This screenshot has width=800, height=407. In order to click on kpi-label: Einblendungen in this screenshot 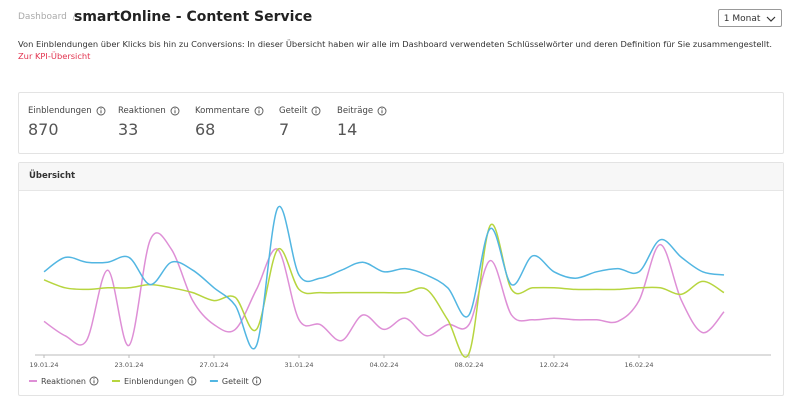, I will do `click(60, 111)`.